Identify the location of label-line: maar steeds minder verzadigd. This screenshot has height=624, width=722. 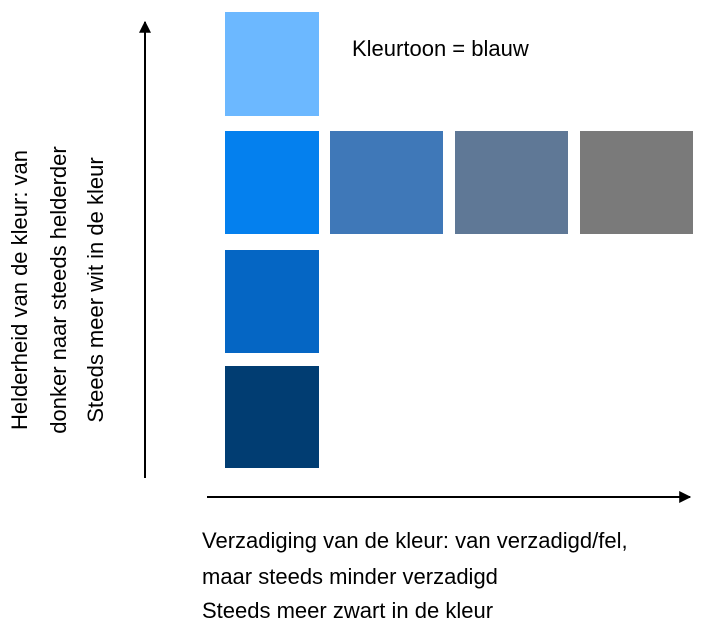
(350, 576).